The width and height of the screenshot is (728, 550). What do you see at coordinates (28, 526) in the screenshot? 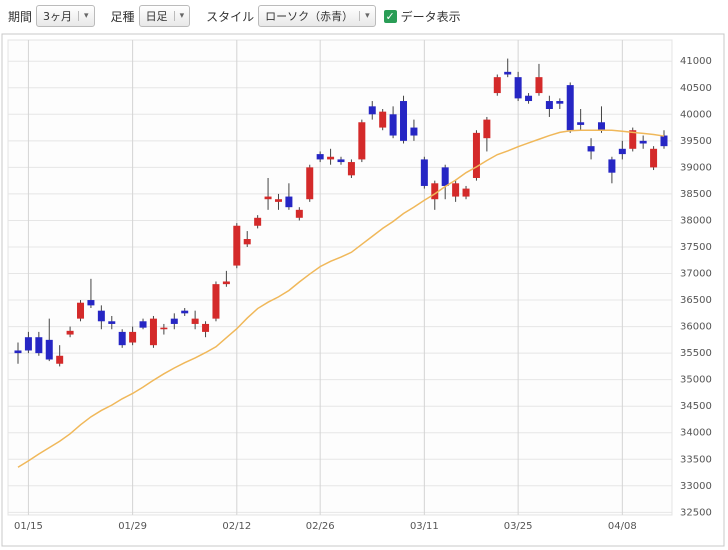
I see `x-tick-label: 01/15` at bounding box center [28, 526].